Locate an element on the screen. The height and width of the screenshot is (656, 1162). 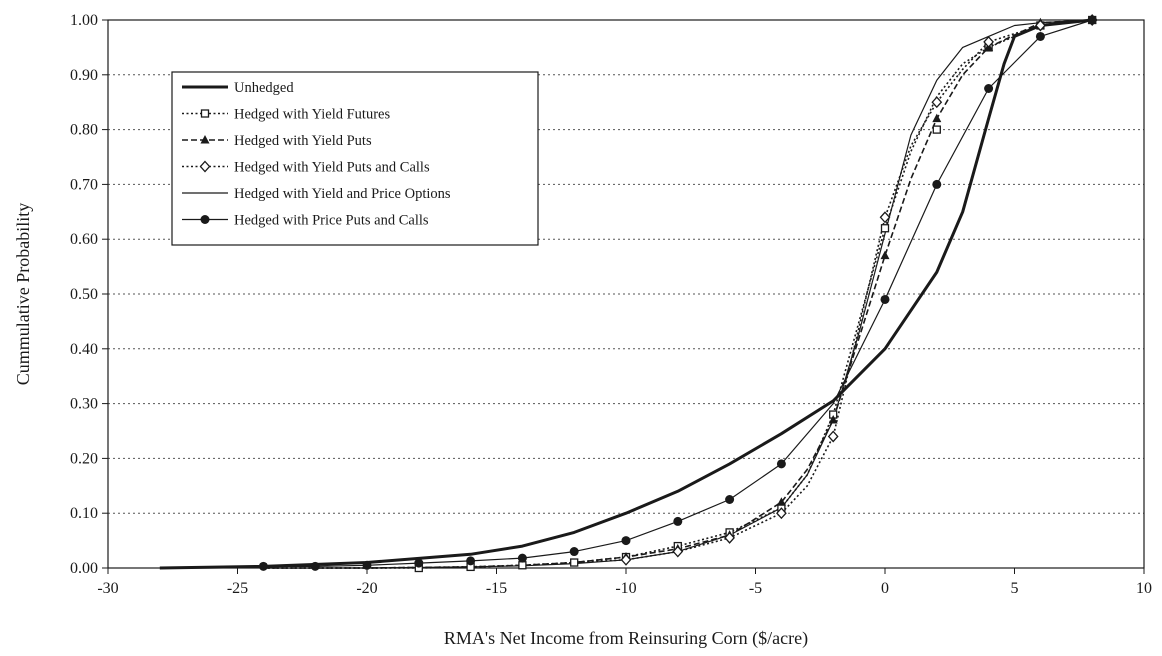
legend-box is located at coordinates (355, 158).